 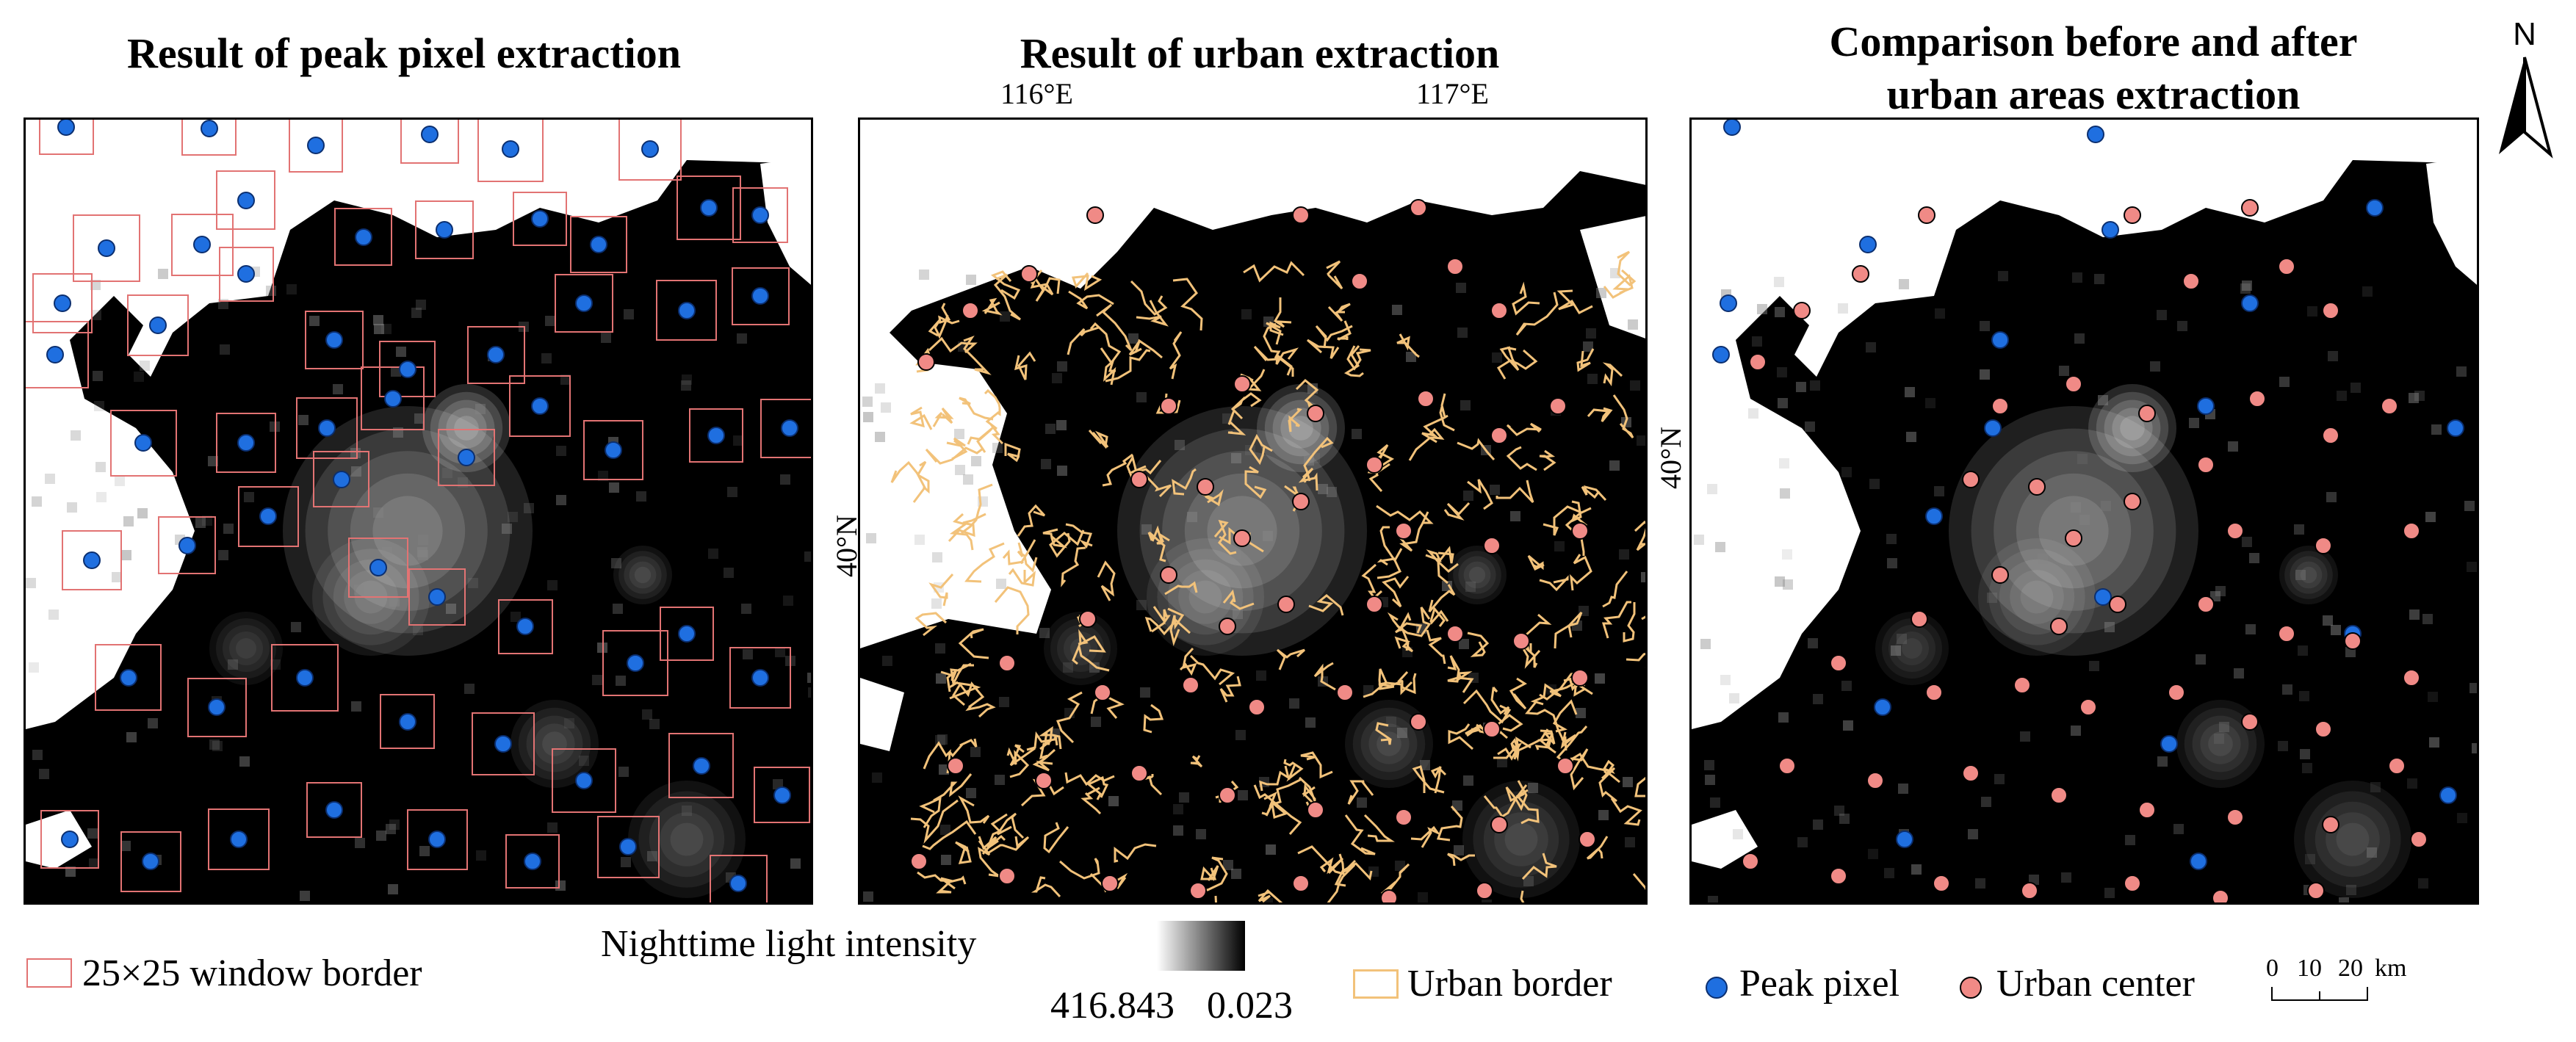 I want to click on lon-label-117: 117°E, so click(x=1452, y=93).